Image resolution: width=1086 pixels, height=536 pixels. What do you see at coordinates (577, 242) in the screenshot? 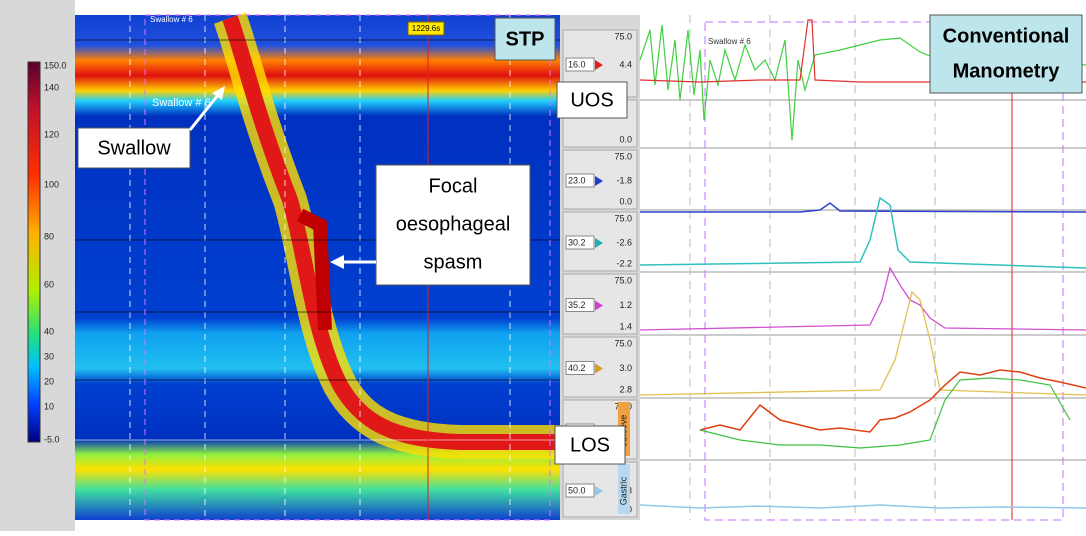
I see `channel-badge-value: 30.2` at bounding box center [577, 242].